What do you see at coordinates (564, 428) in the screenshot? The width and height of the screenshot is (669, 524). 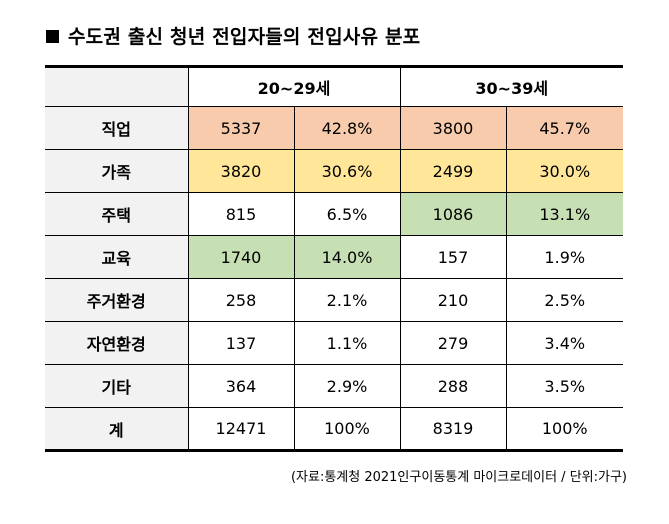 I see `pct-30-39: 100%` at bounding box center [564, 428].